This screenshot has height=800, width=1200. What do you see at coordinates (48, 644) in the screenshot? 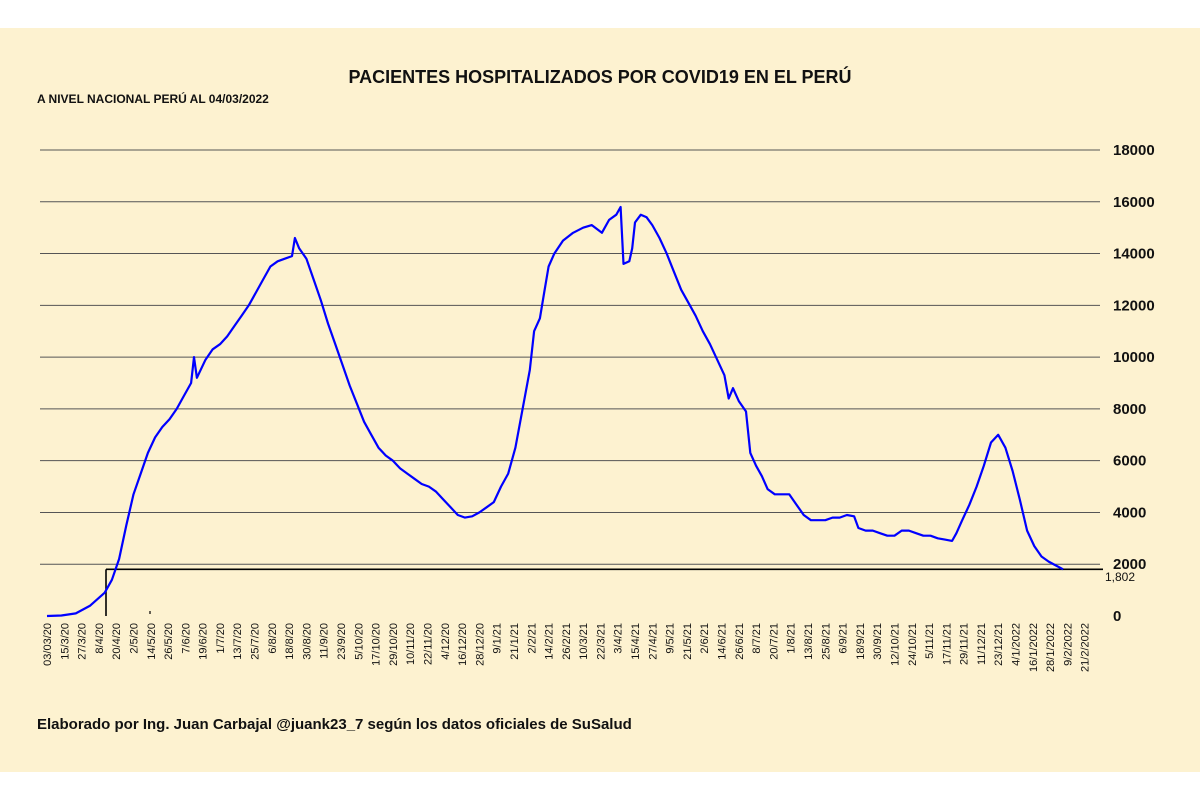
I see `x-tick-label: 03/03/20` at bounding box center [48, 644].